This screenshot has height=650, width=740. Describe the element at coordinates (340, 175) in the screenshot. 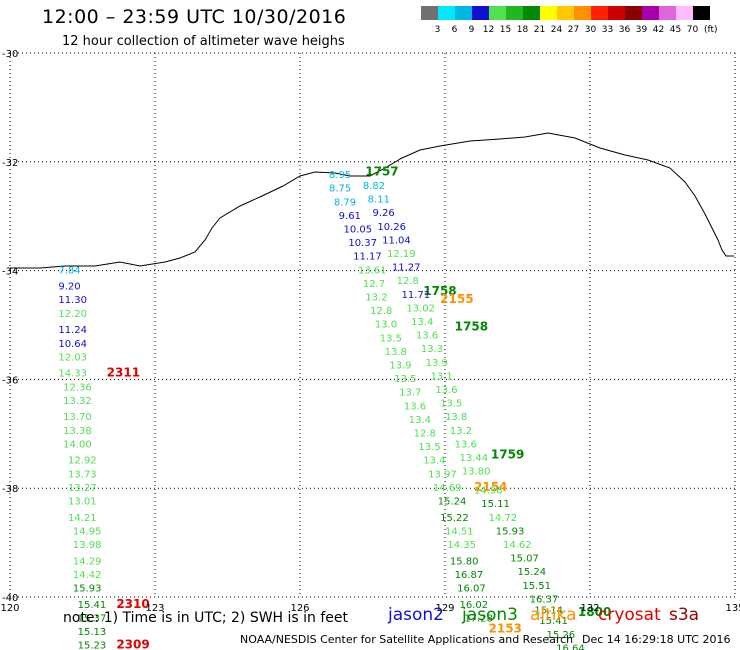

I see `wave-height-value: 8.95` at that location.